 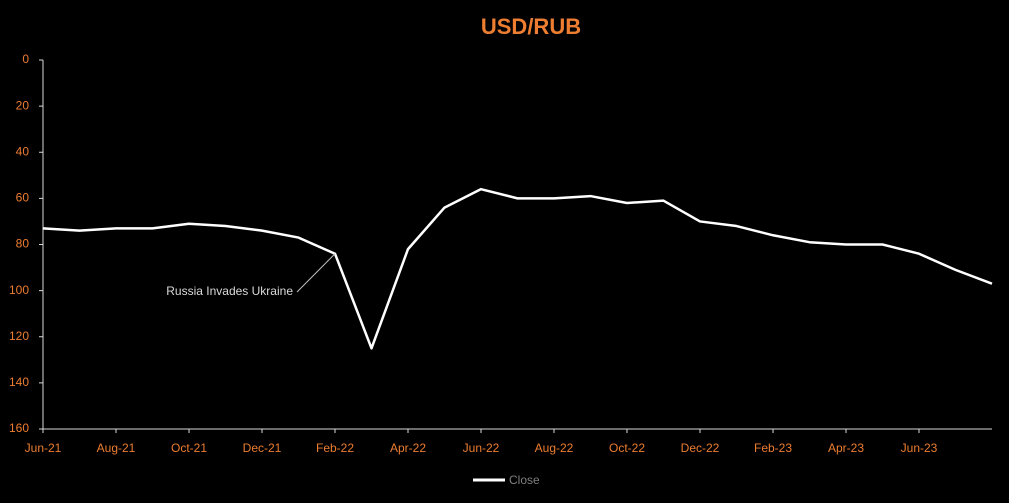 What do you see at coordinates (23, 244) in the screenshot?
I see `y-tick-label: 80` at bounding box center [23, 244].